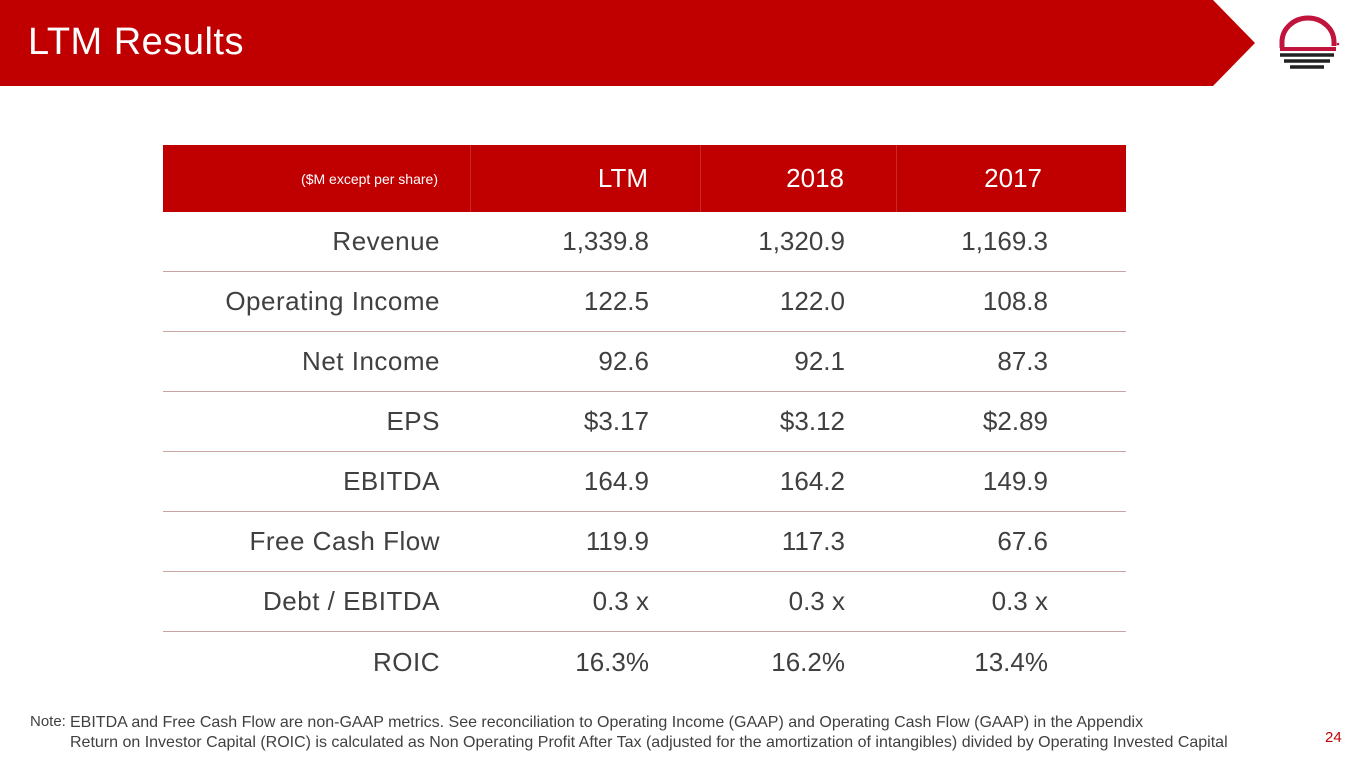  Describe the element at coordinates (819, 361) in the screenshot. I see `cell-2018: 92.1` at that location.